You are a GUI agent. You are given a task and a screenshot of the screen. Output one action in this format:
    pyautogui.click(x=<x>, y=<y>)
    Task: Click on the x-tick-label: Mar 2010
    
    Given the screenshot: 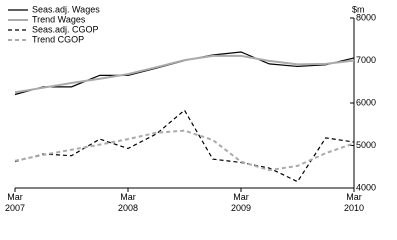 What is the action you would take?
    pyautogui.click(x=354, y=202)
    